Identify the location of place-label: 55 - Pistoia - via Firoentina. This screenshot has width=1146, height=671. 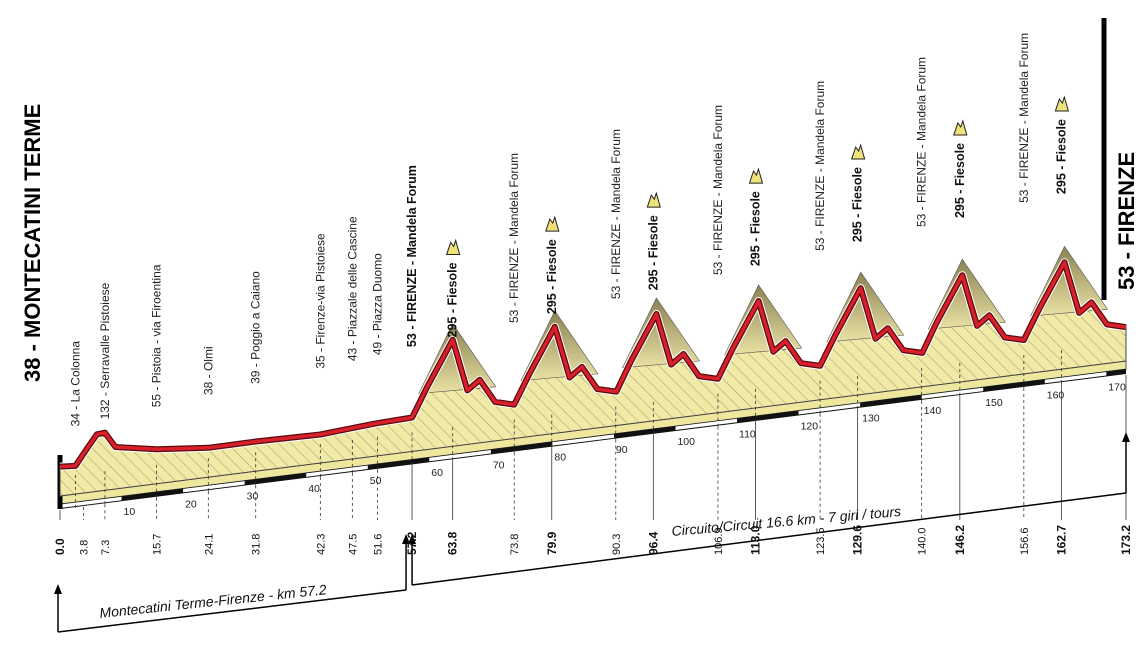
(157, 335).